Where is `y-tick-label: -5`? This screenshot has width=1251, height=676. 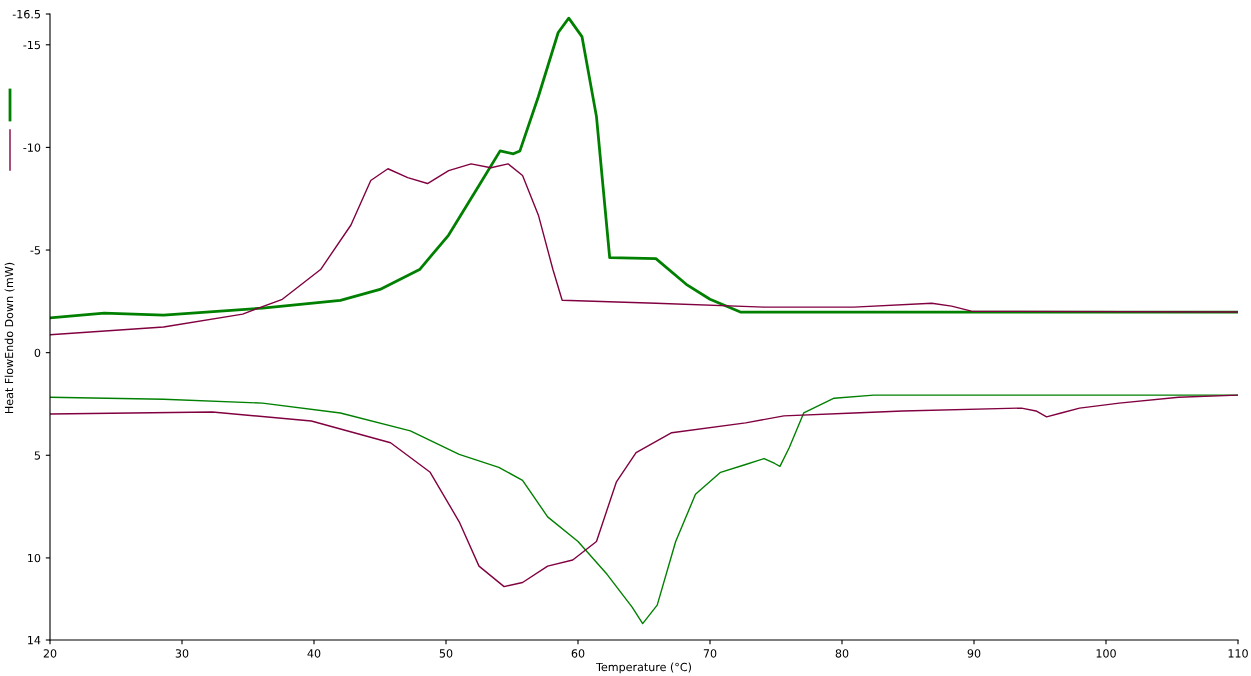
y-tick-label: -5 is located at coordinates (35, 250).